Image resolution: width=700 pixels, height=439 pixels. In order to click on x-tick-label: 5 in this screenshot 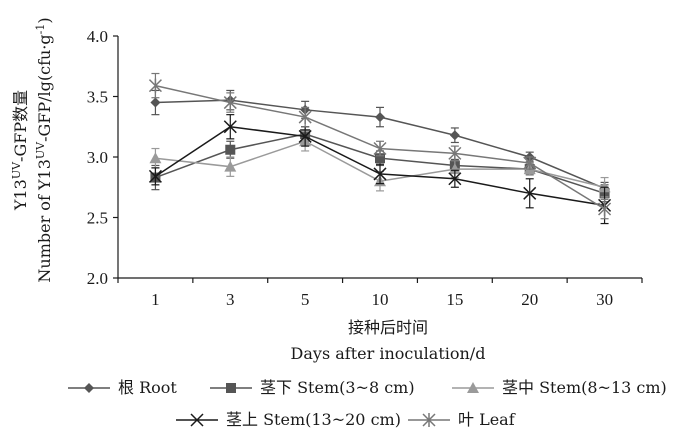, I will do `click(305, 299)`.